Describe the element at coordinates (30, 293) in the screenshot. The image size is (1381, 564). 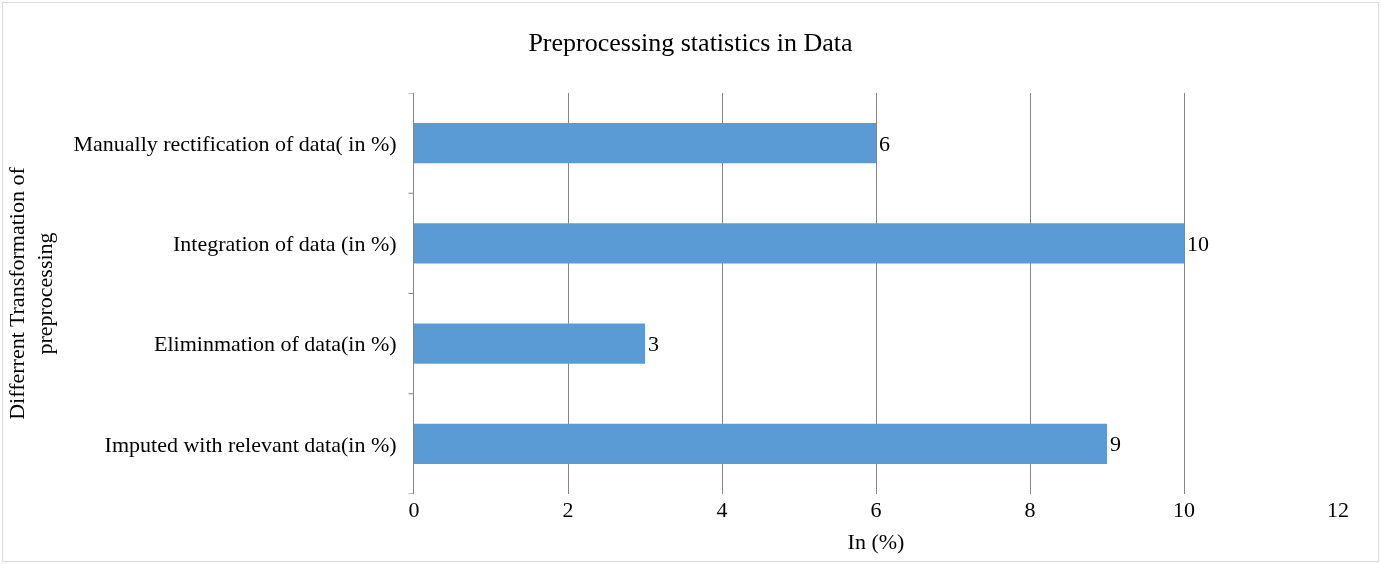
I see `y-axis-title: Differrent Transformation of preprocessing` at that location.